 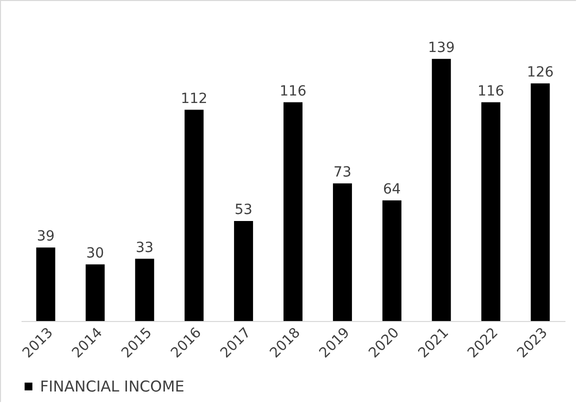 What do you see at coordinates (391, 189) in the screenshot?
I see `data-label: 64` at bounding box center [391, 189].